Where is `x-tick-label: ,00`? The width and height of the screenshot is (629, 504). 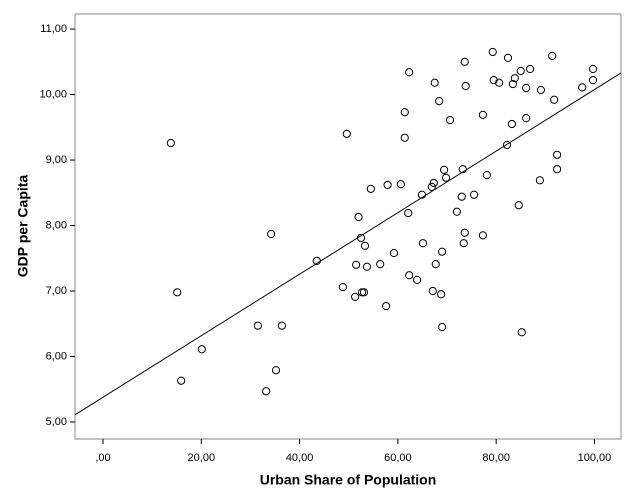
x-tick-label: ,00 is located at coordinates (102, 458).